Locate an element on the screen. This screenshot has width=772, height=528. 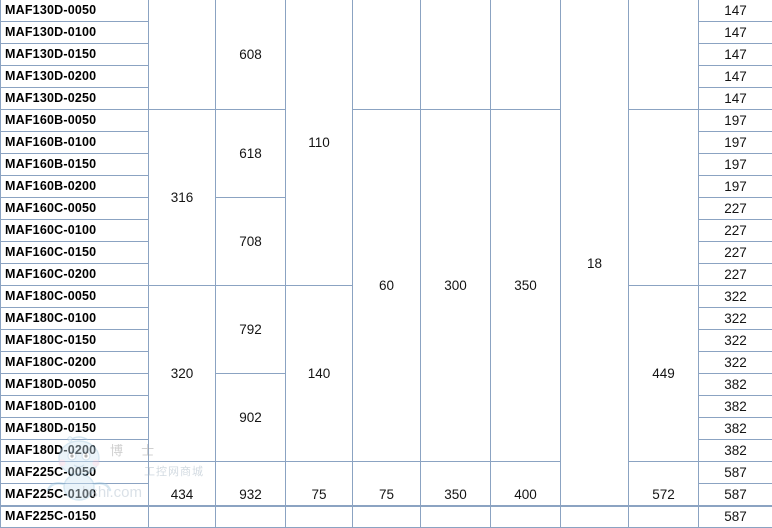
cell-model-code: MAF160B-0200 is located at coordinates (75, 187).